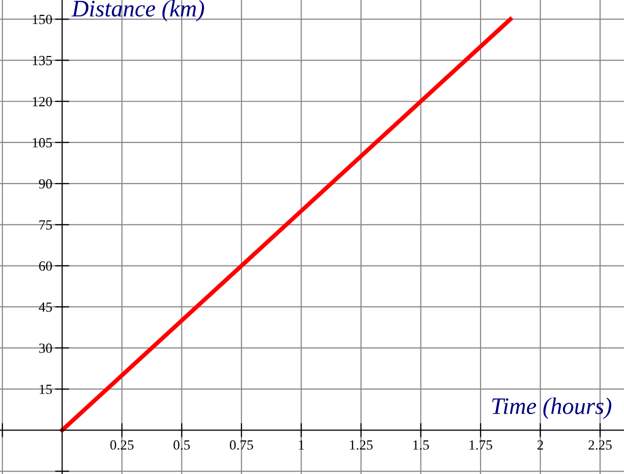  I want to click on x-tick-label: 0.5, so click(182, 445).